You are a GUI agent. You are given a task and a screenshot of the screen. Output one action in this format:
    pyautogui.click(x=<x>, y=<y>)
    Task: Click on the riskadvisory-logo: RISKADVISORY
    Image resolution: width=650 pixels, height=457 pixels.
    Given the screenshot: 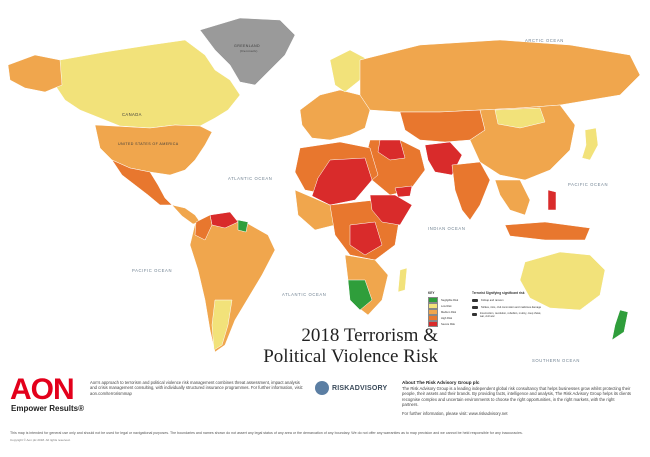 What is the action you would take?
    pyautogui.click(x=351, y=388)
    